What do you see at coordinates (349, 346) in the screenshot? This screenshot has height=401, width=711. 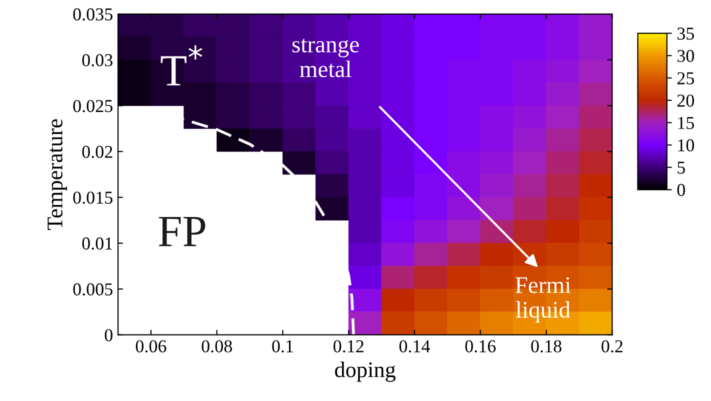 I see `x-tick-label: 0.12` at bounding box center [349, 346].